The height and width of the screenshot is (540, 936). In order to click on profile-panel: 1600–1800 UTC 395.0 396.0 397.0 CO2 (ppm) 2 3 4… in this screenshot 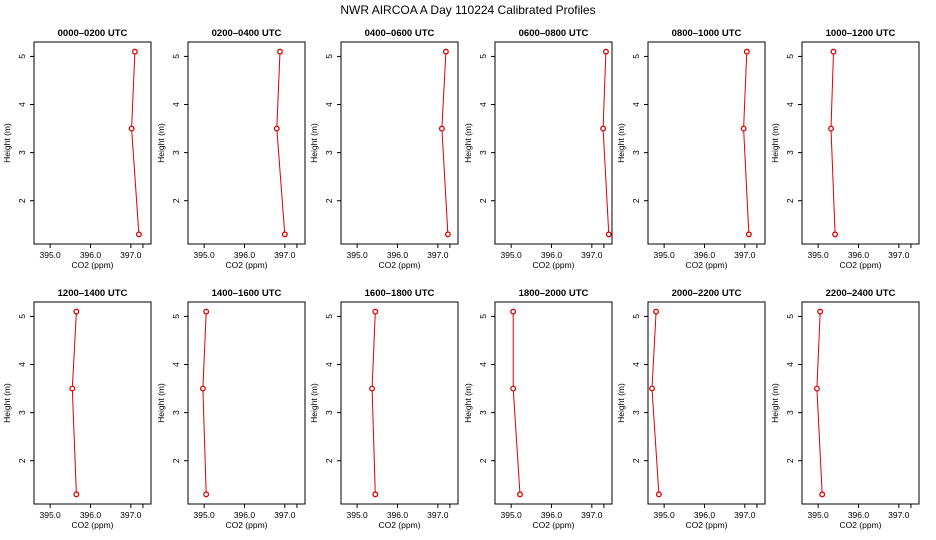, I will do `click(384, 409)`.